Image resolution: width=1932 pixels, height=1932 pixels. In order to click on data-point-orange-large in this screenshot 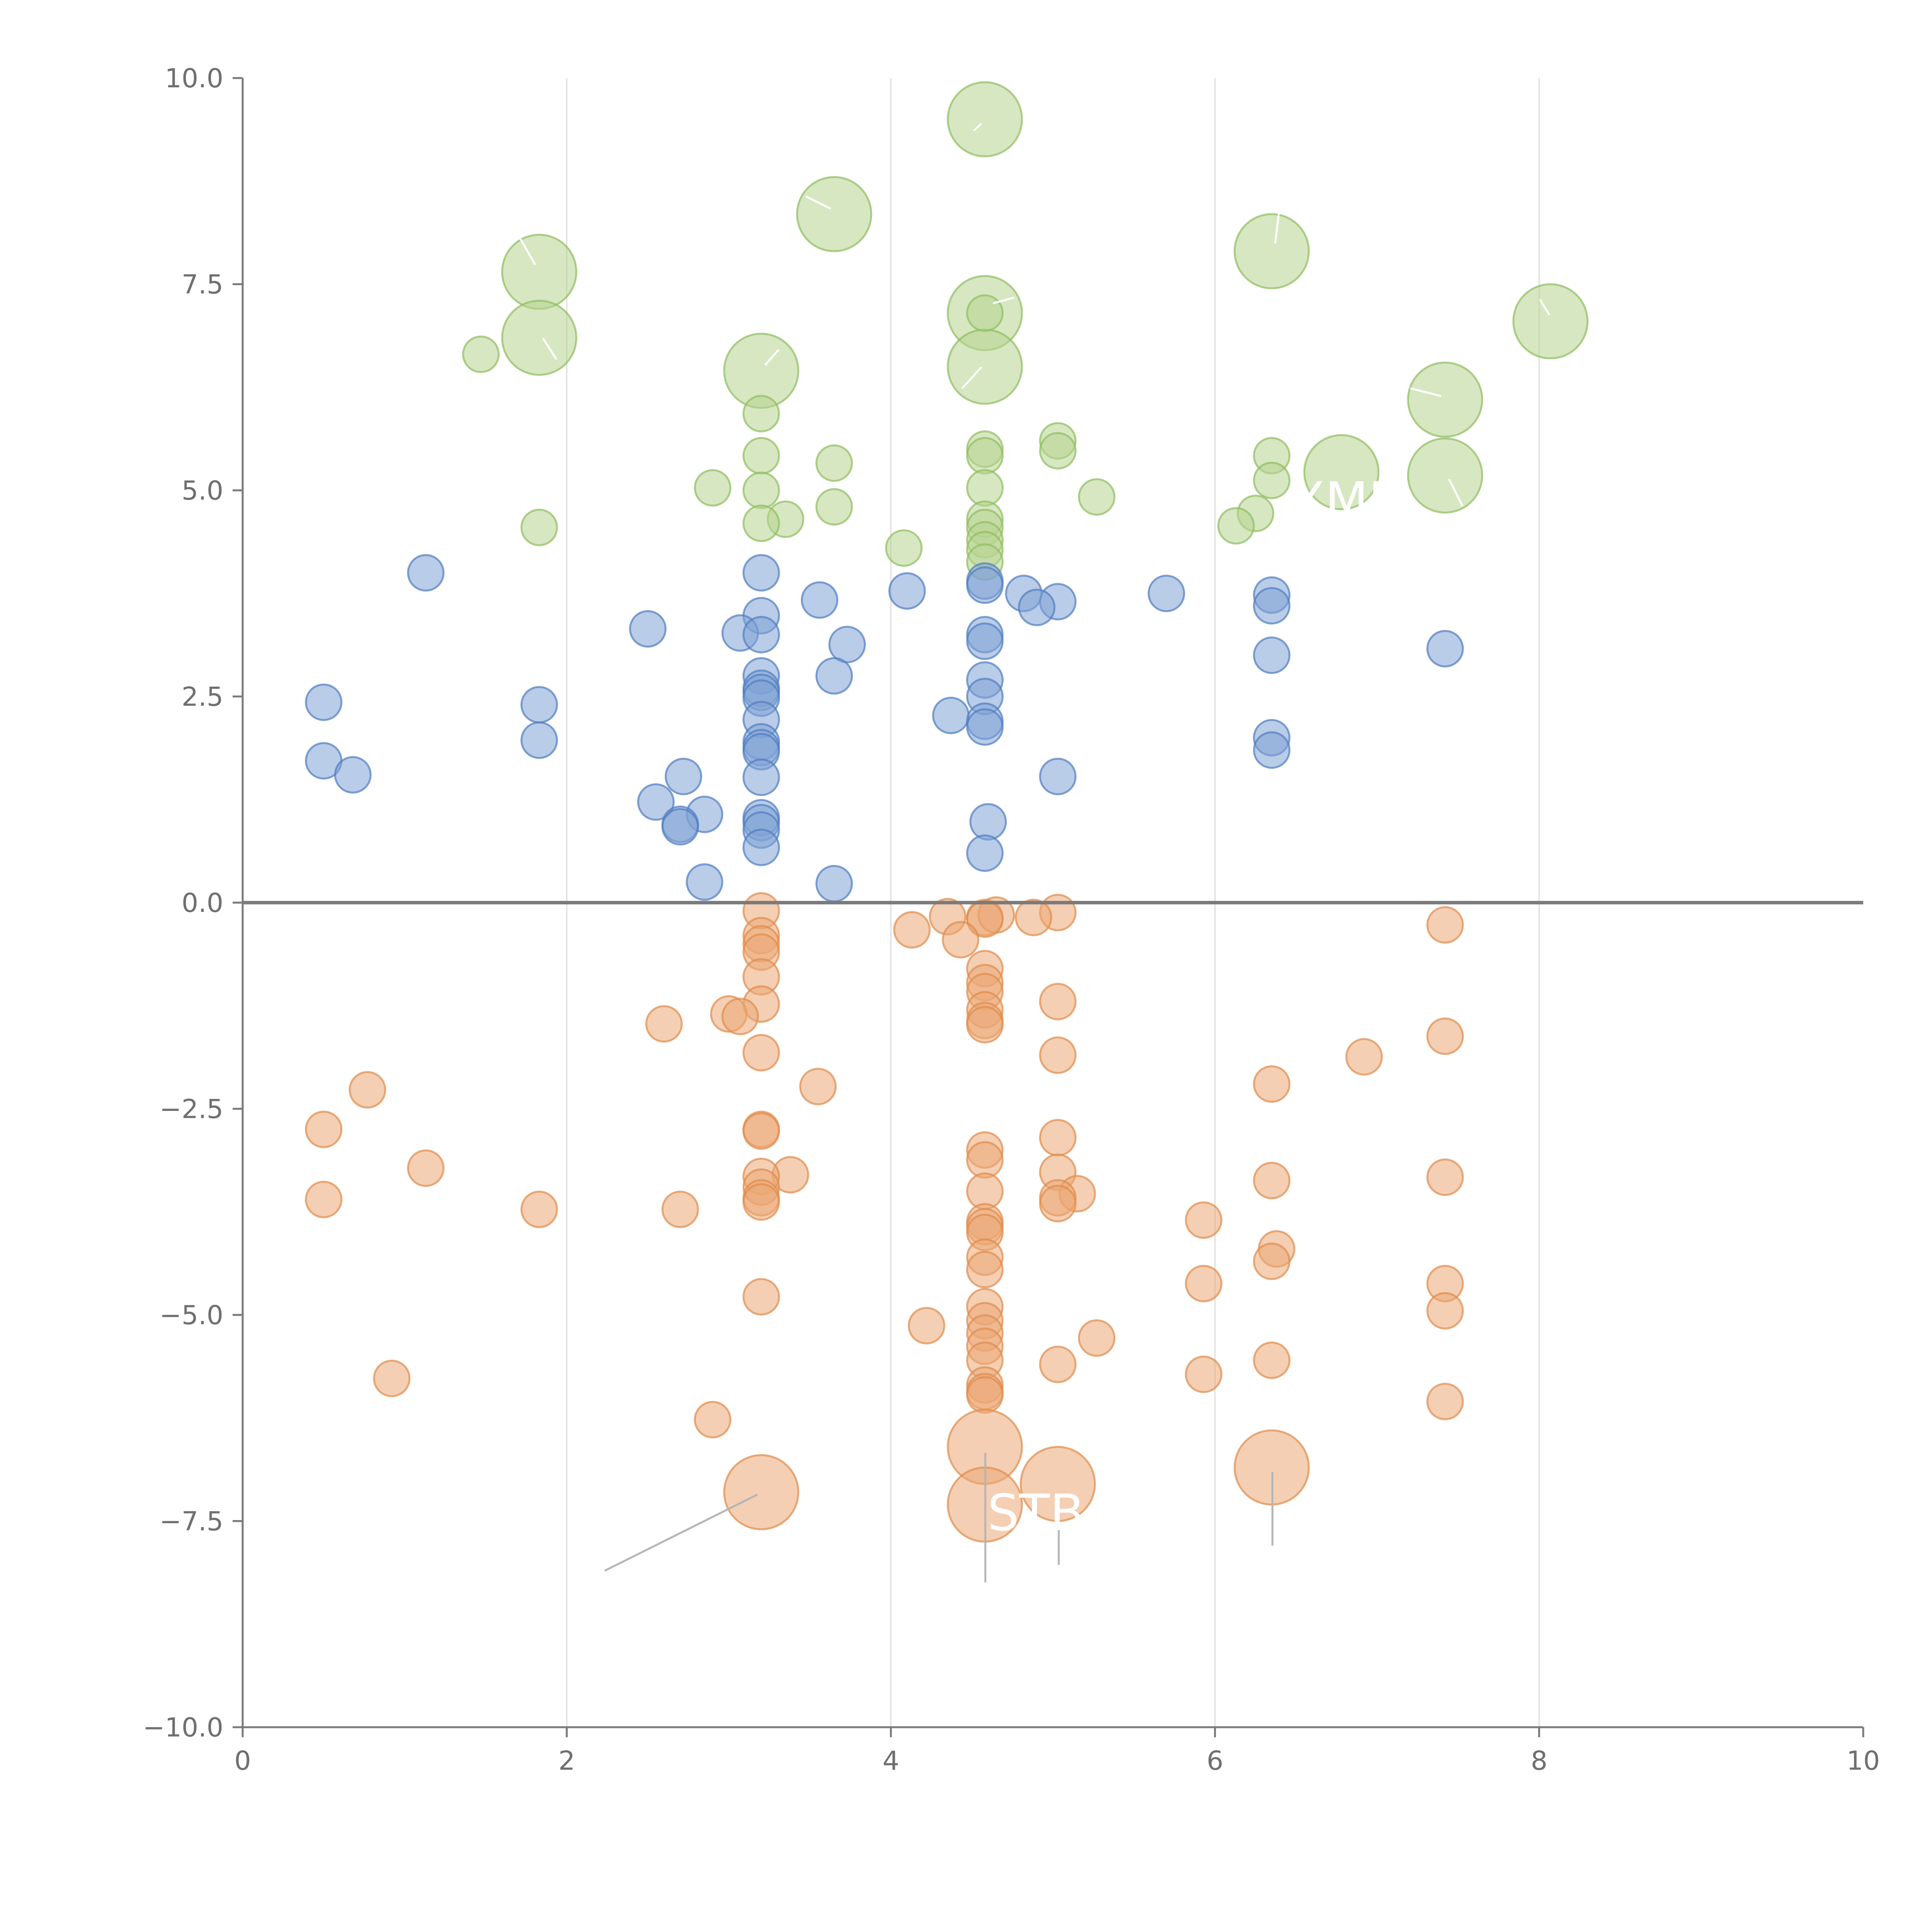, I will do `click(761, 1492)`.